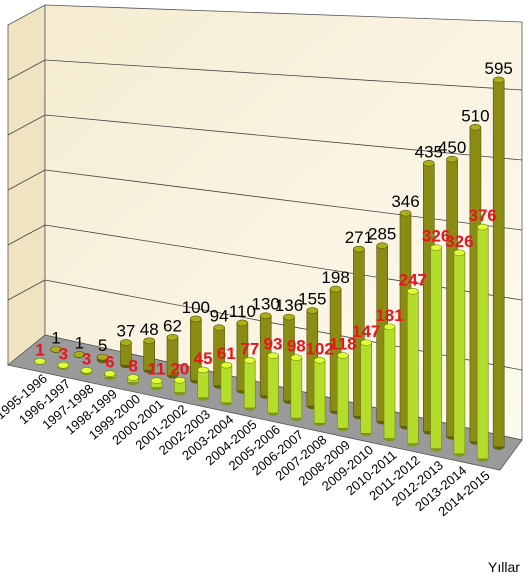  What do you see at coordinates (312, 299) in the screenshot?
I see `value-label: 155` at bounding box center [312, 299].